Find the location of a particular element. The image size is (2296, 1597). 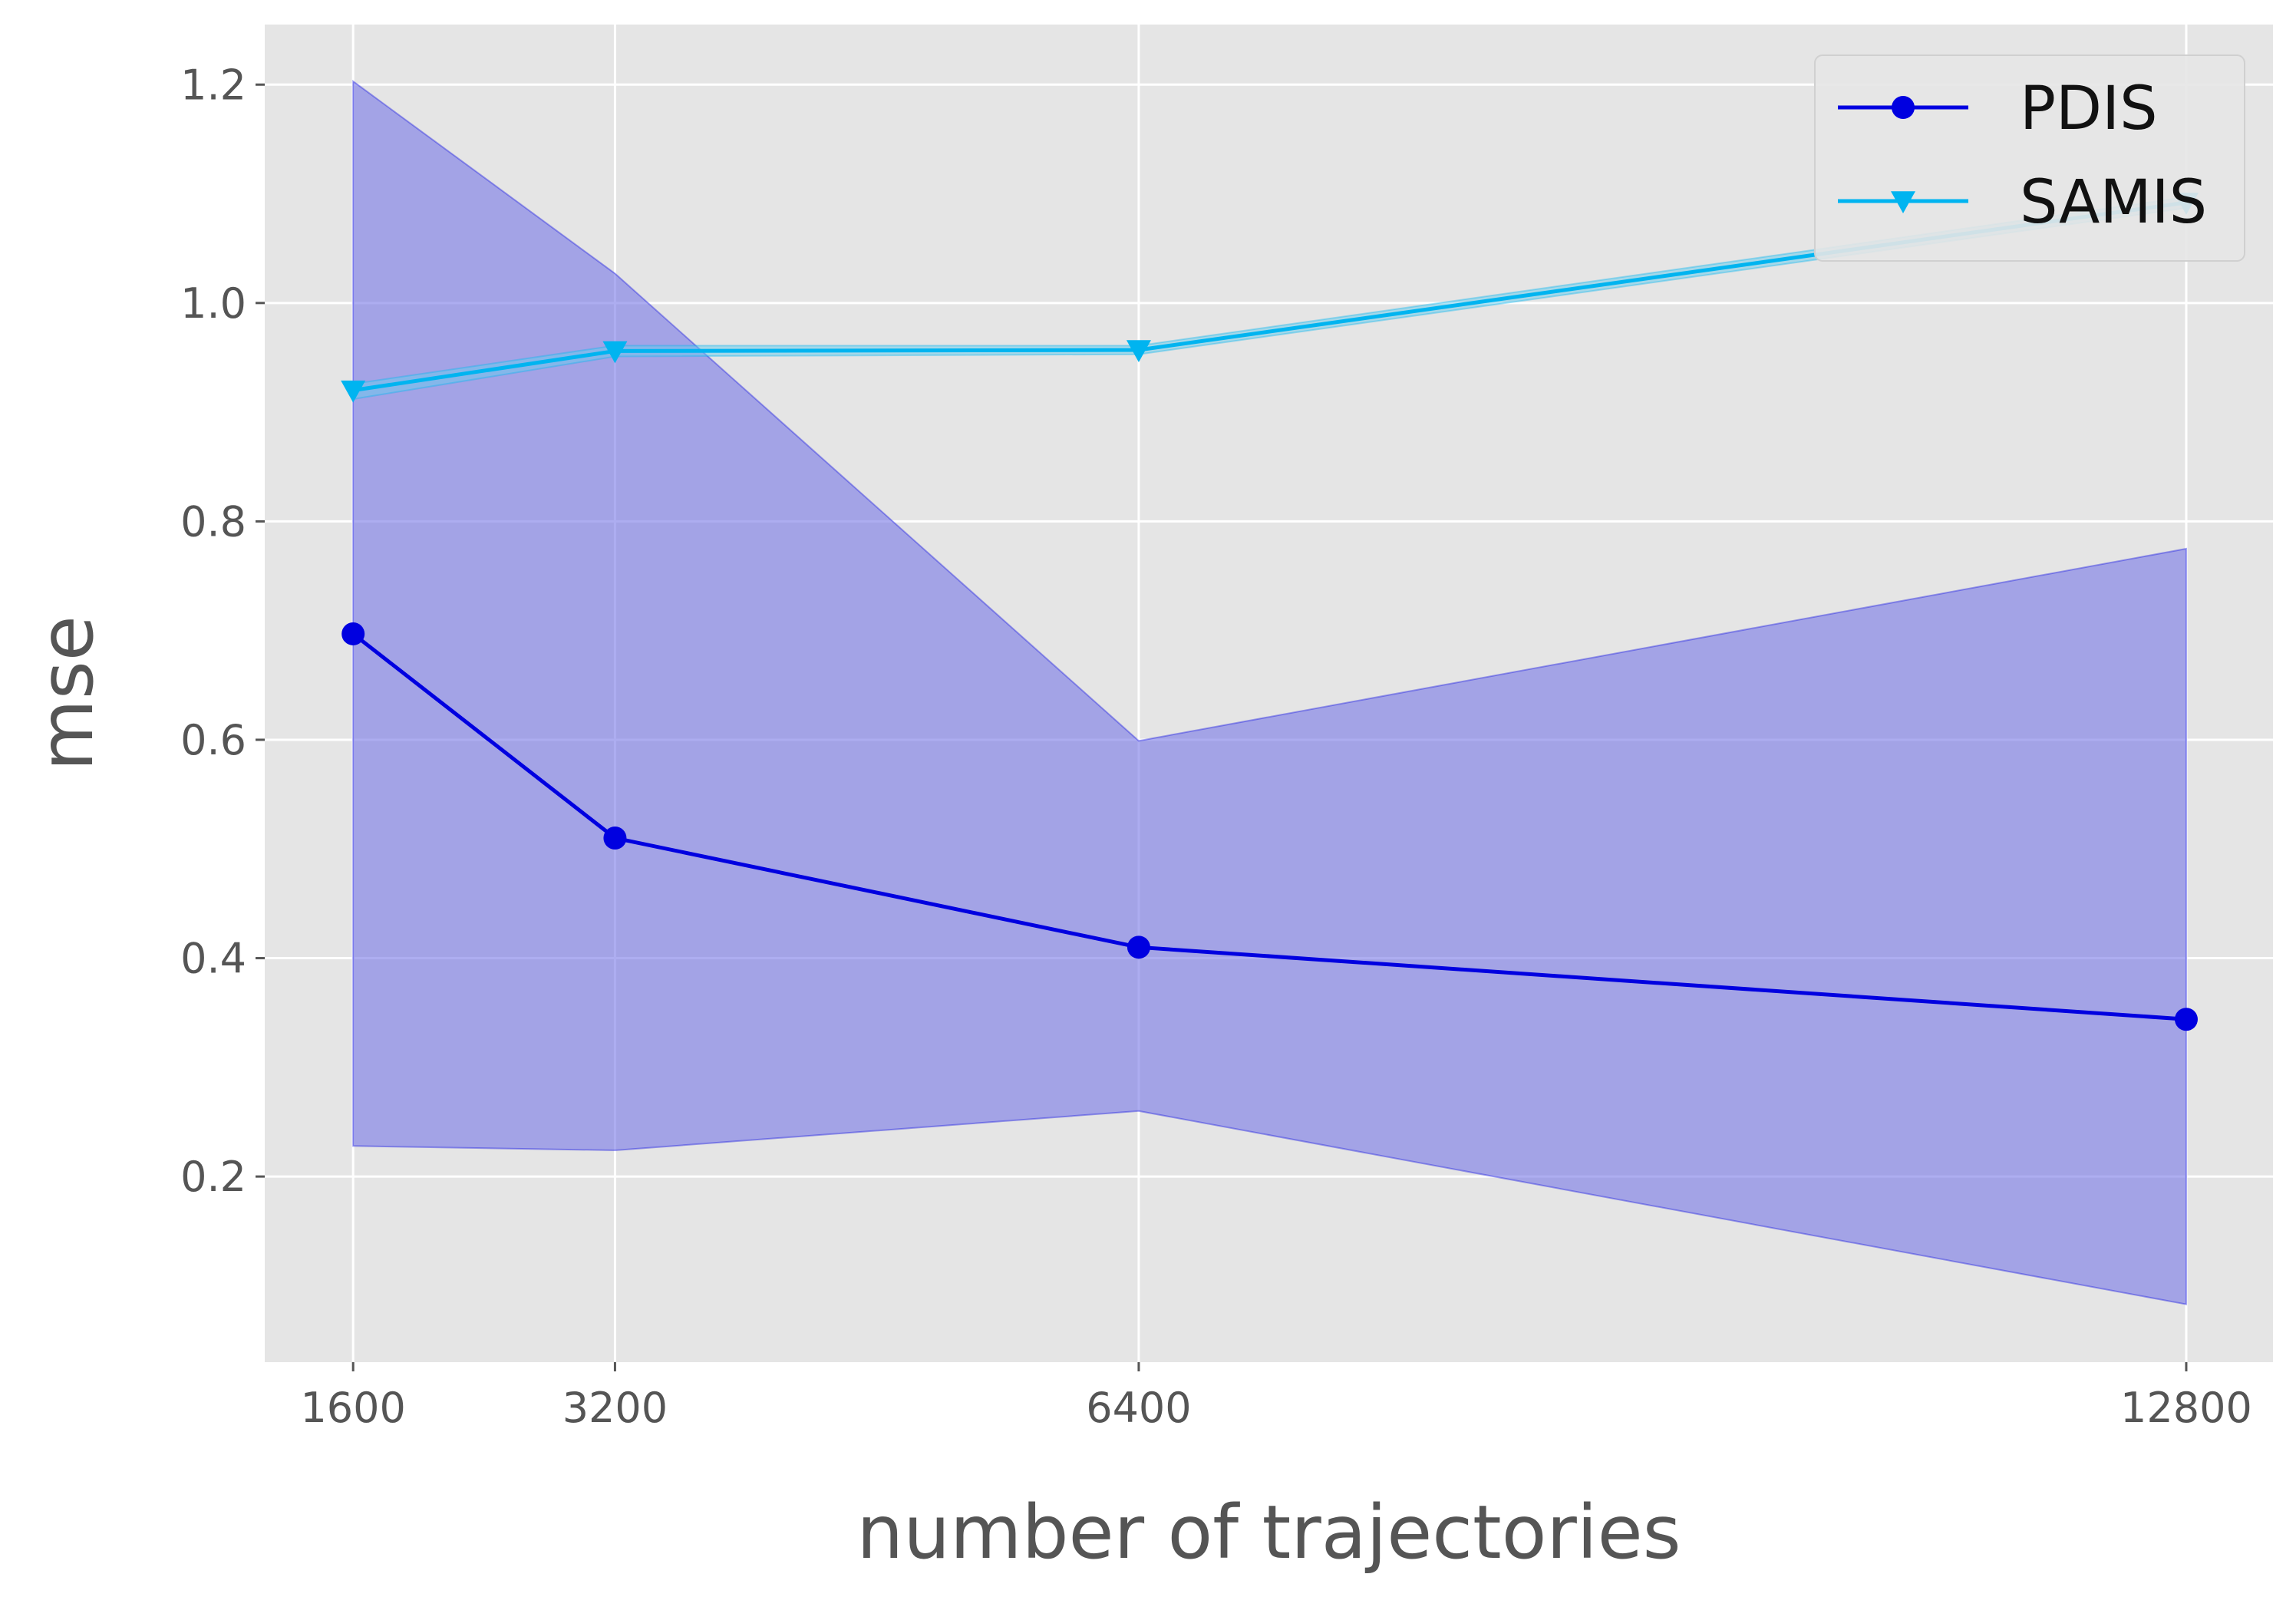

y-axis-label: mse is located at coordinates (67, 693).